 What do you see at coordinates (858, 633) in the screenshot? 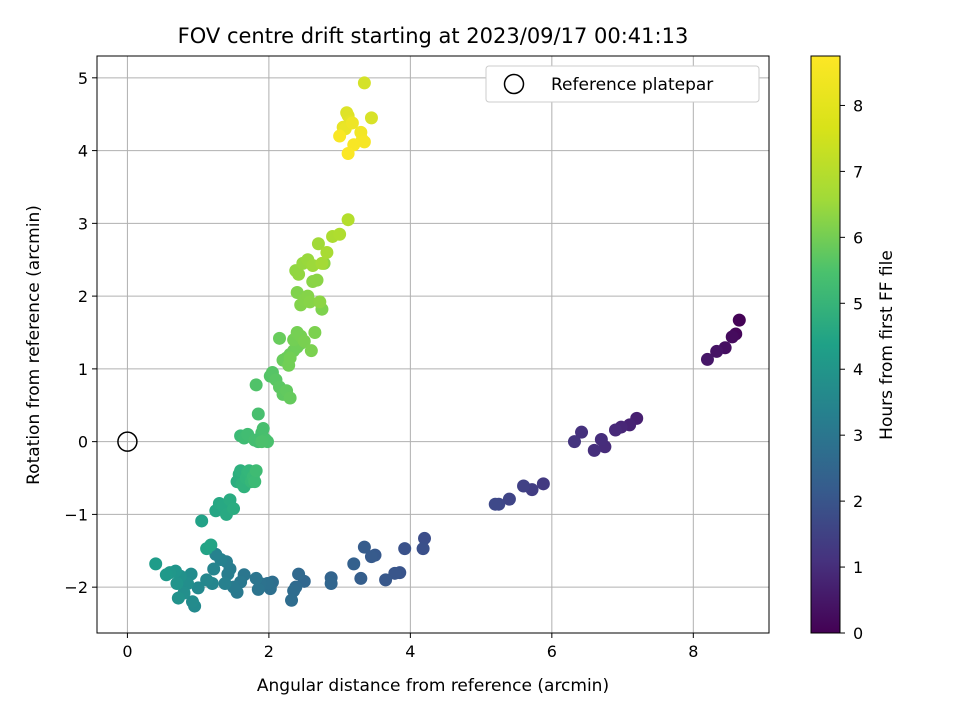
I see `colorbar-tick-label: 0` at bounding box center [858, 633].